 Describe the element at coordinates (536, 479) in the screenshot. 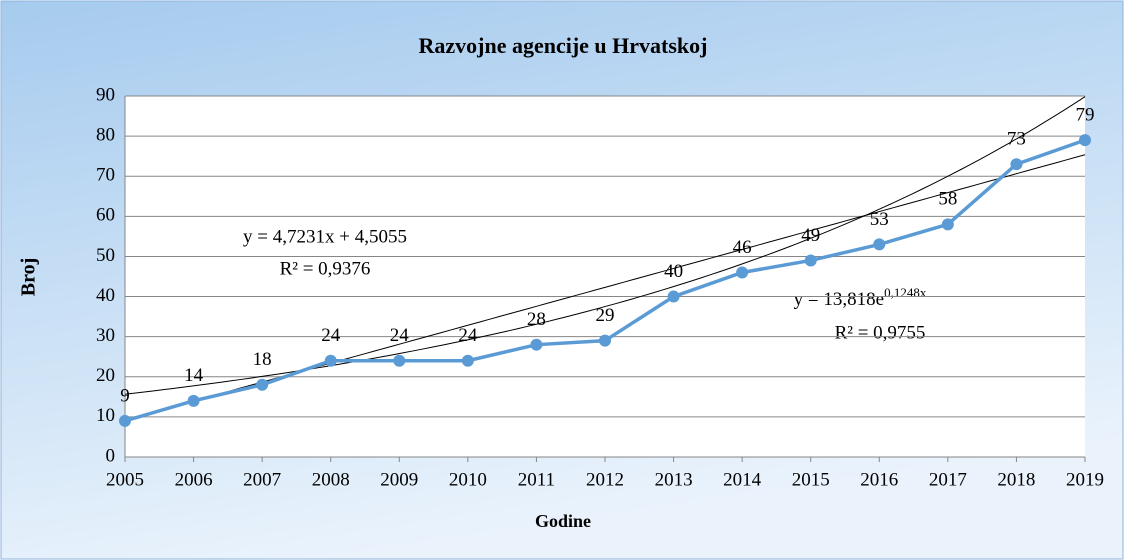

I see `x-tick-label: 2011` at that location.